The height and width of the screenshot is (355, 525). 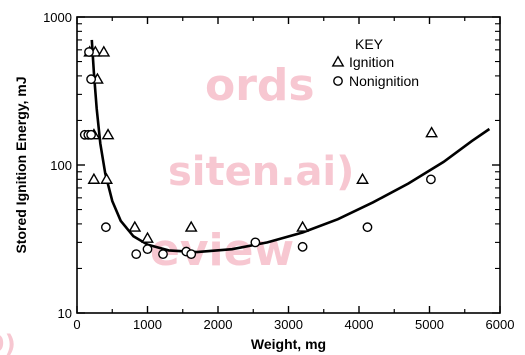 What do you see at coordinates (147, 324) in the screenshot?
I see `x-tick-label: 1000` at bounding box center [147, 324].